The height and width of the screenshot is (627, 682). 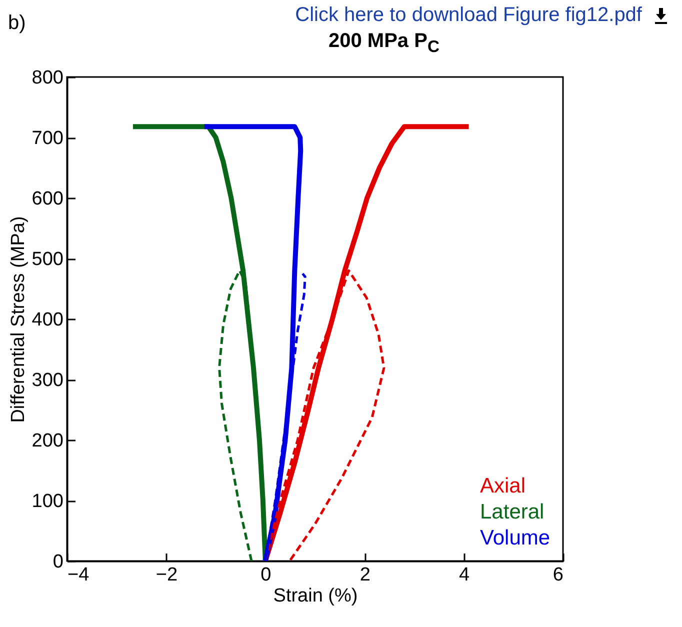 I want to click on text: Lateral, so click(x=512, y=512).